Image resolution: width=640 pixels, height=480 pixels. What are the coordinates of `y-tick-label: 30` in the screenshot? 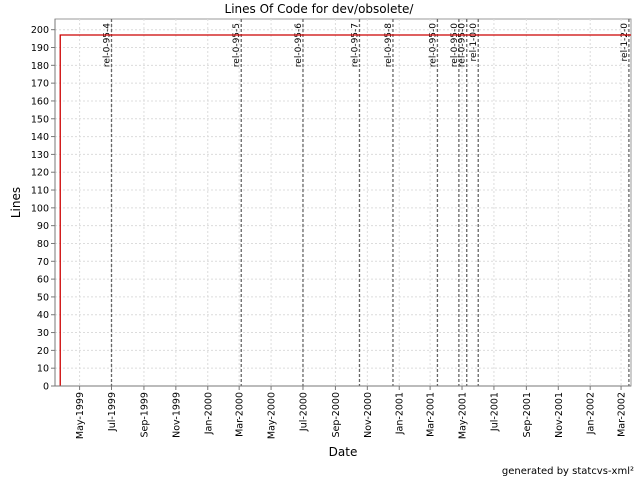 It's located at (43, 333).